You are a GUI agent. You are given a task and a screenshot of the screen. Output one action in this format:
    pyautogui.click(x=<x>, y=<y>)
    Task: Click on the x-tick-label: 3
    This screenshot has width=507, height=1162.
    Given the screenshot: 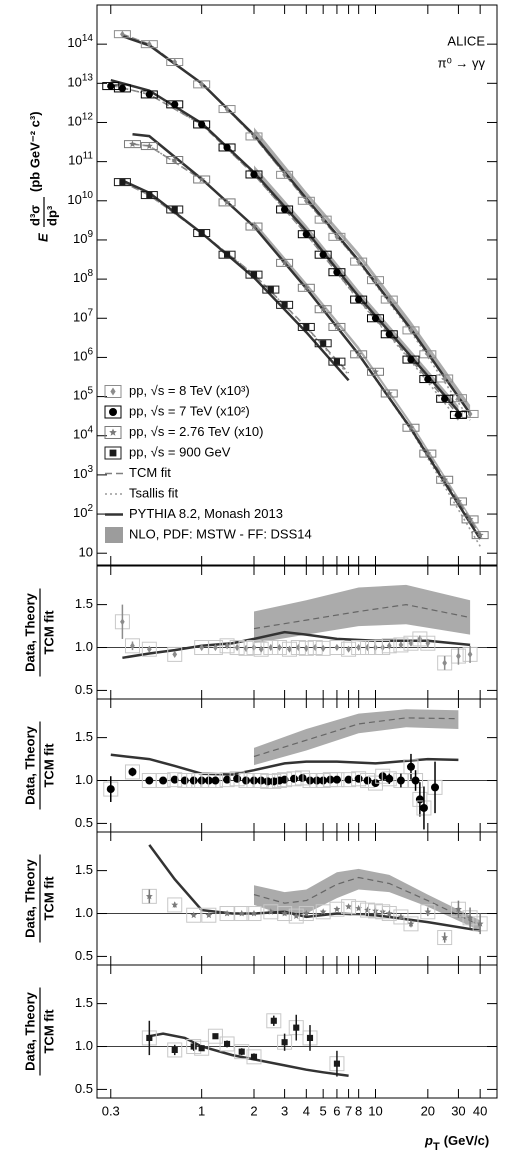 What is the action you would take?
    pyautogui.click(x=284, y=1110)
    